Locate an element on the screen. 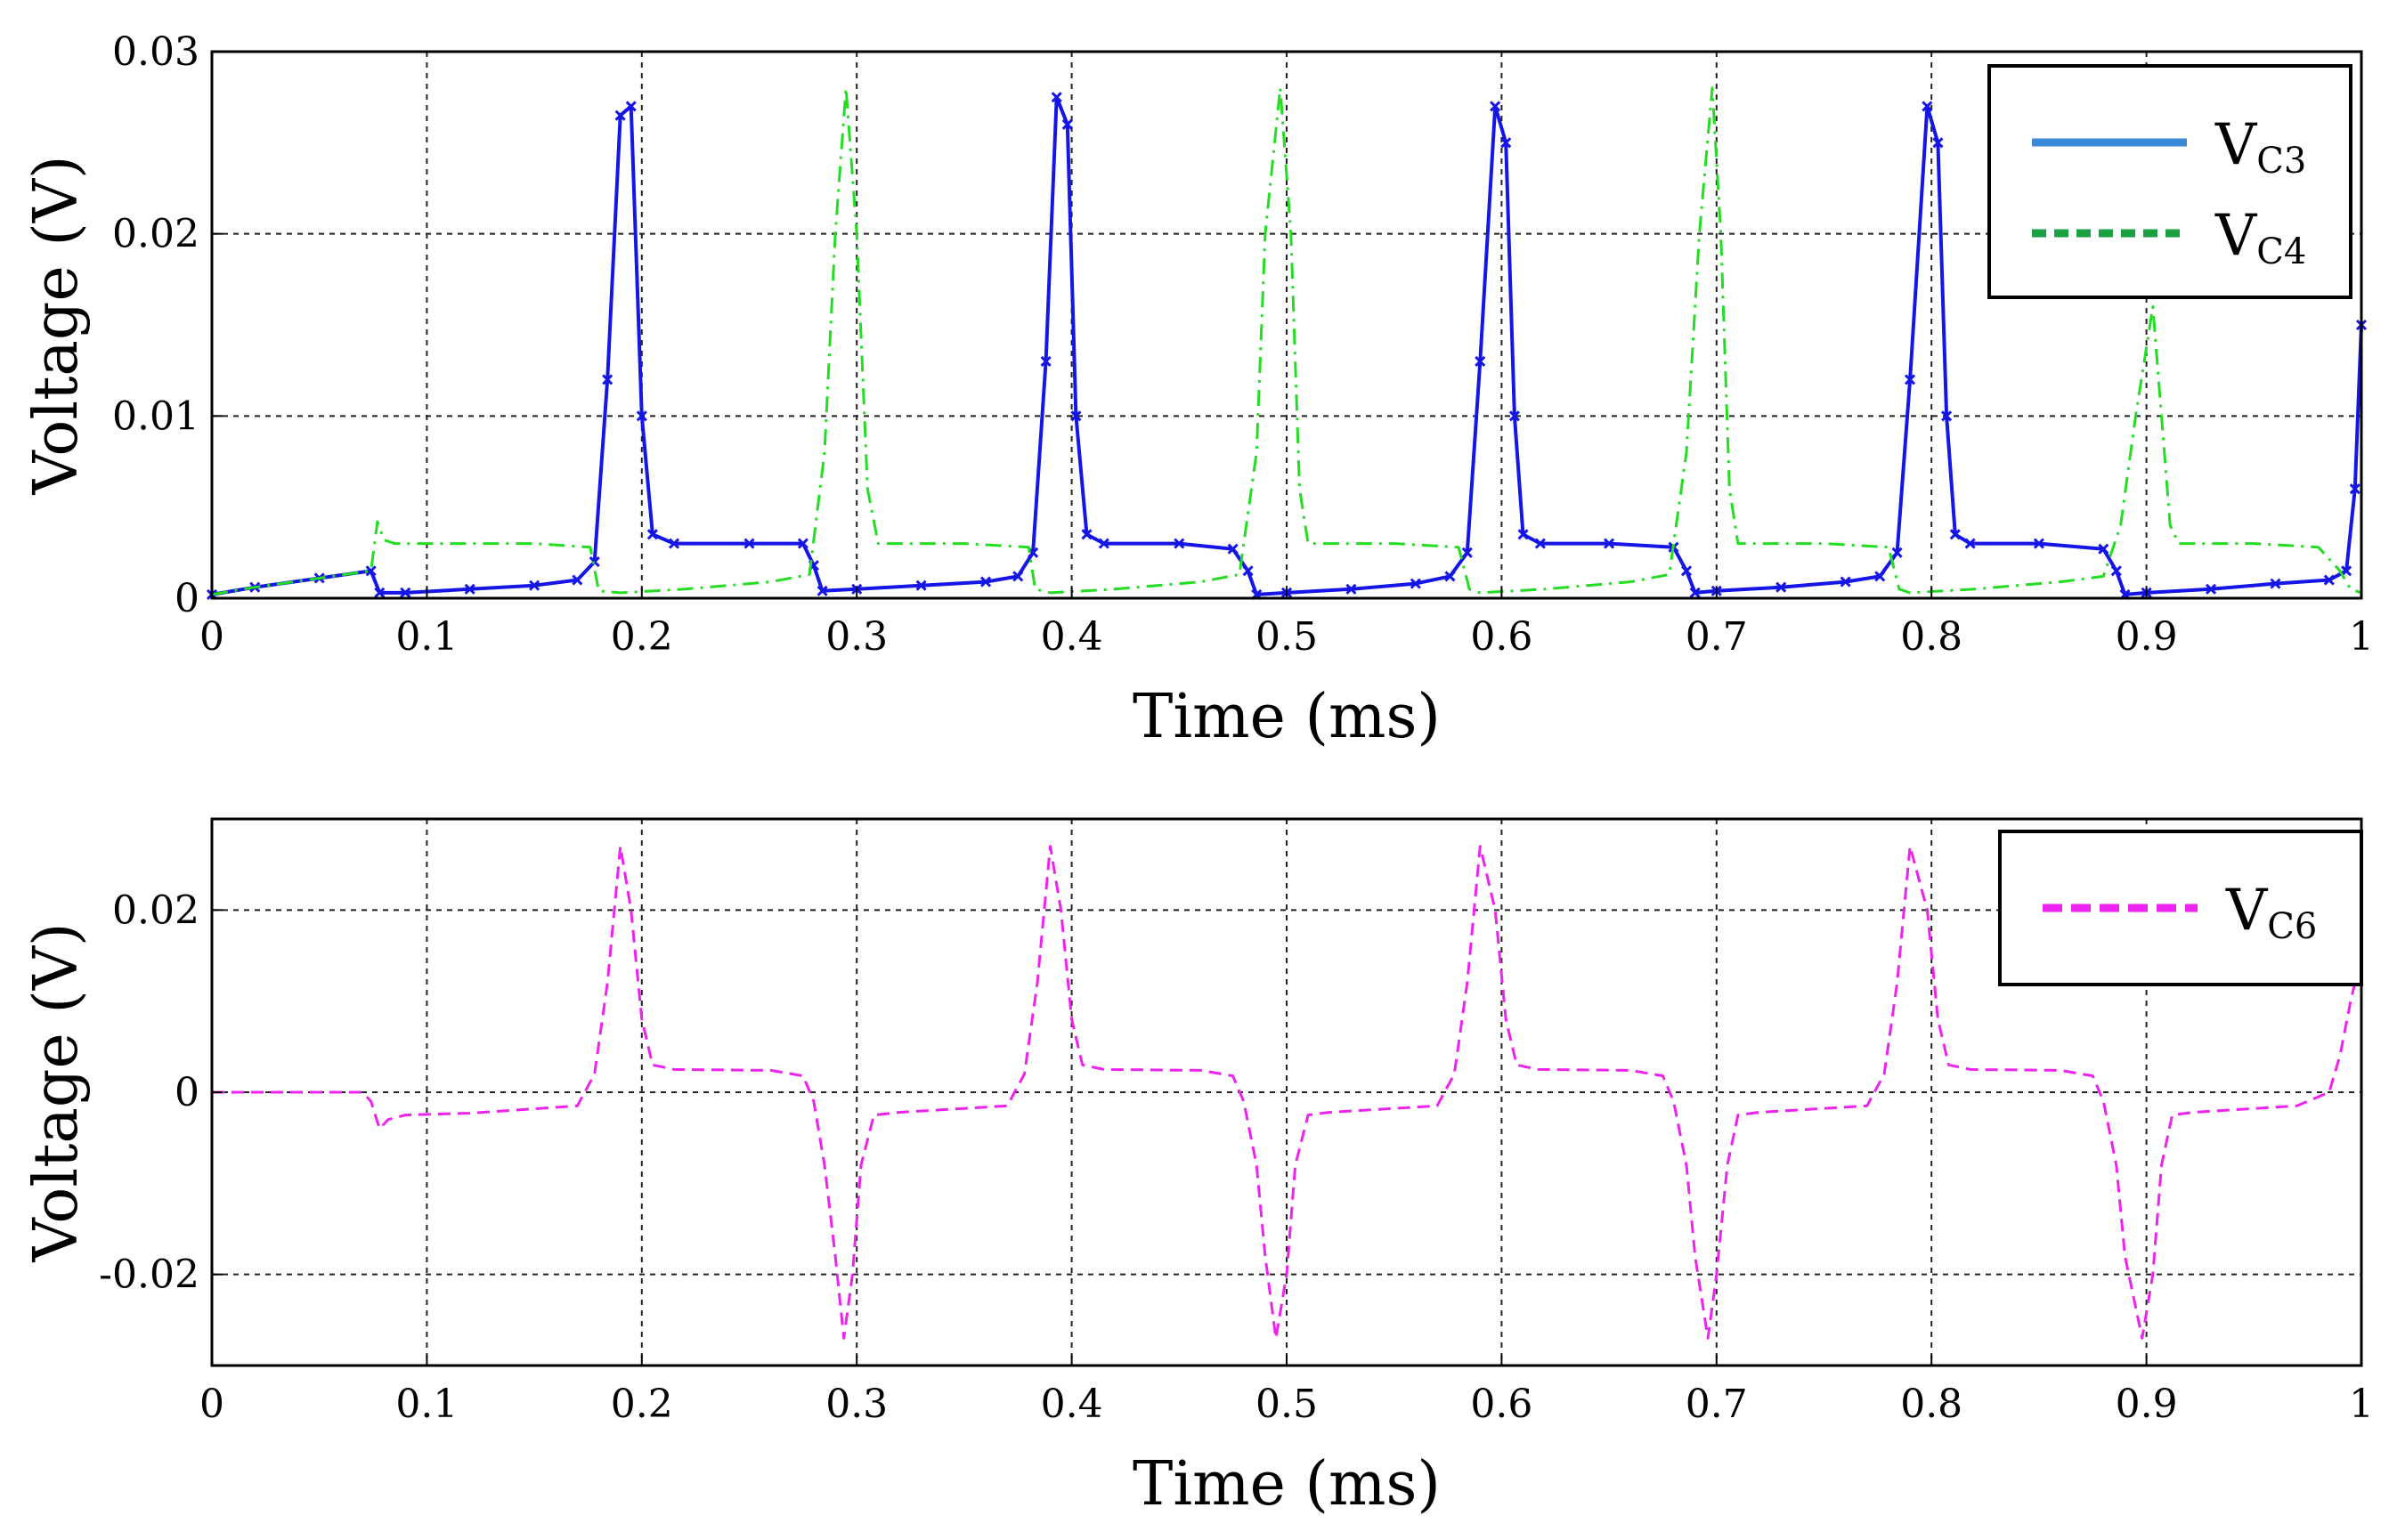 Image resolution: width=2397 pixels, height=1540 pixels. legend-label-VC3: VC3 is located at coordinates (2260, 147).